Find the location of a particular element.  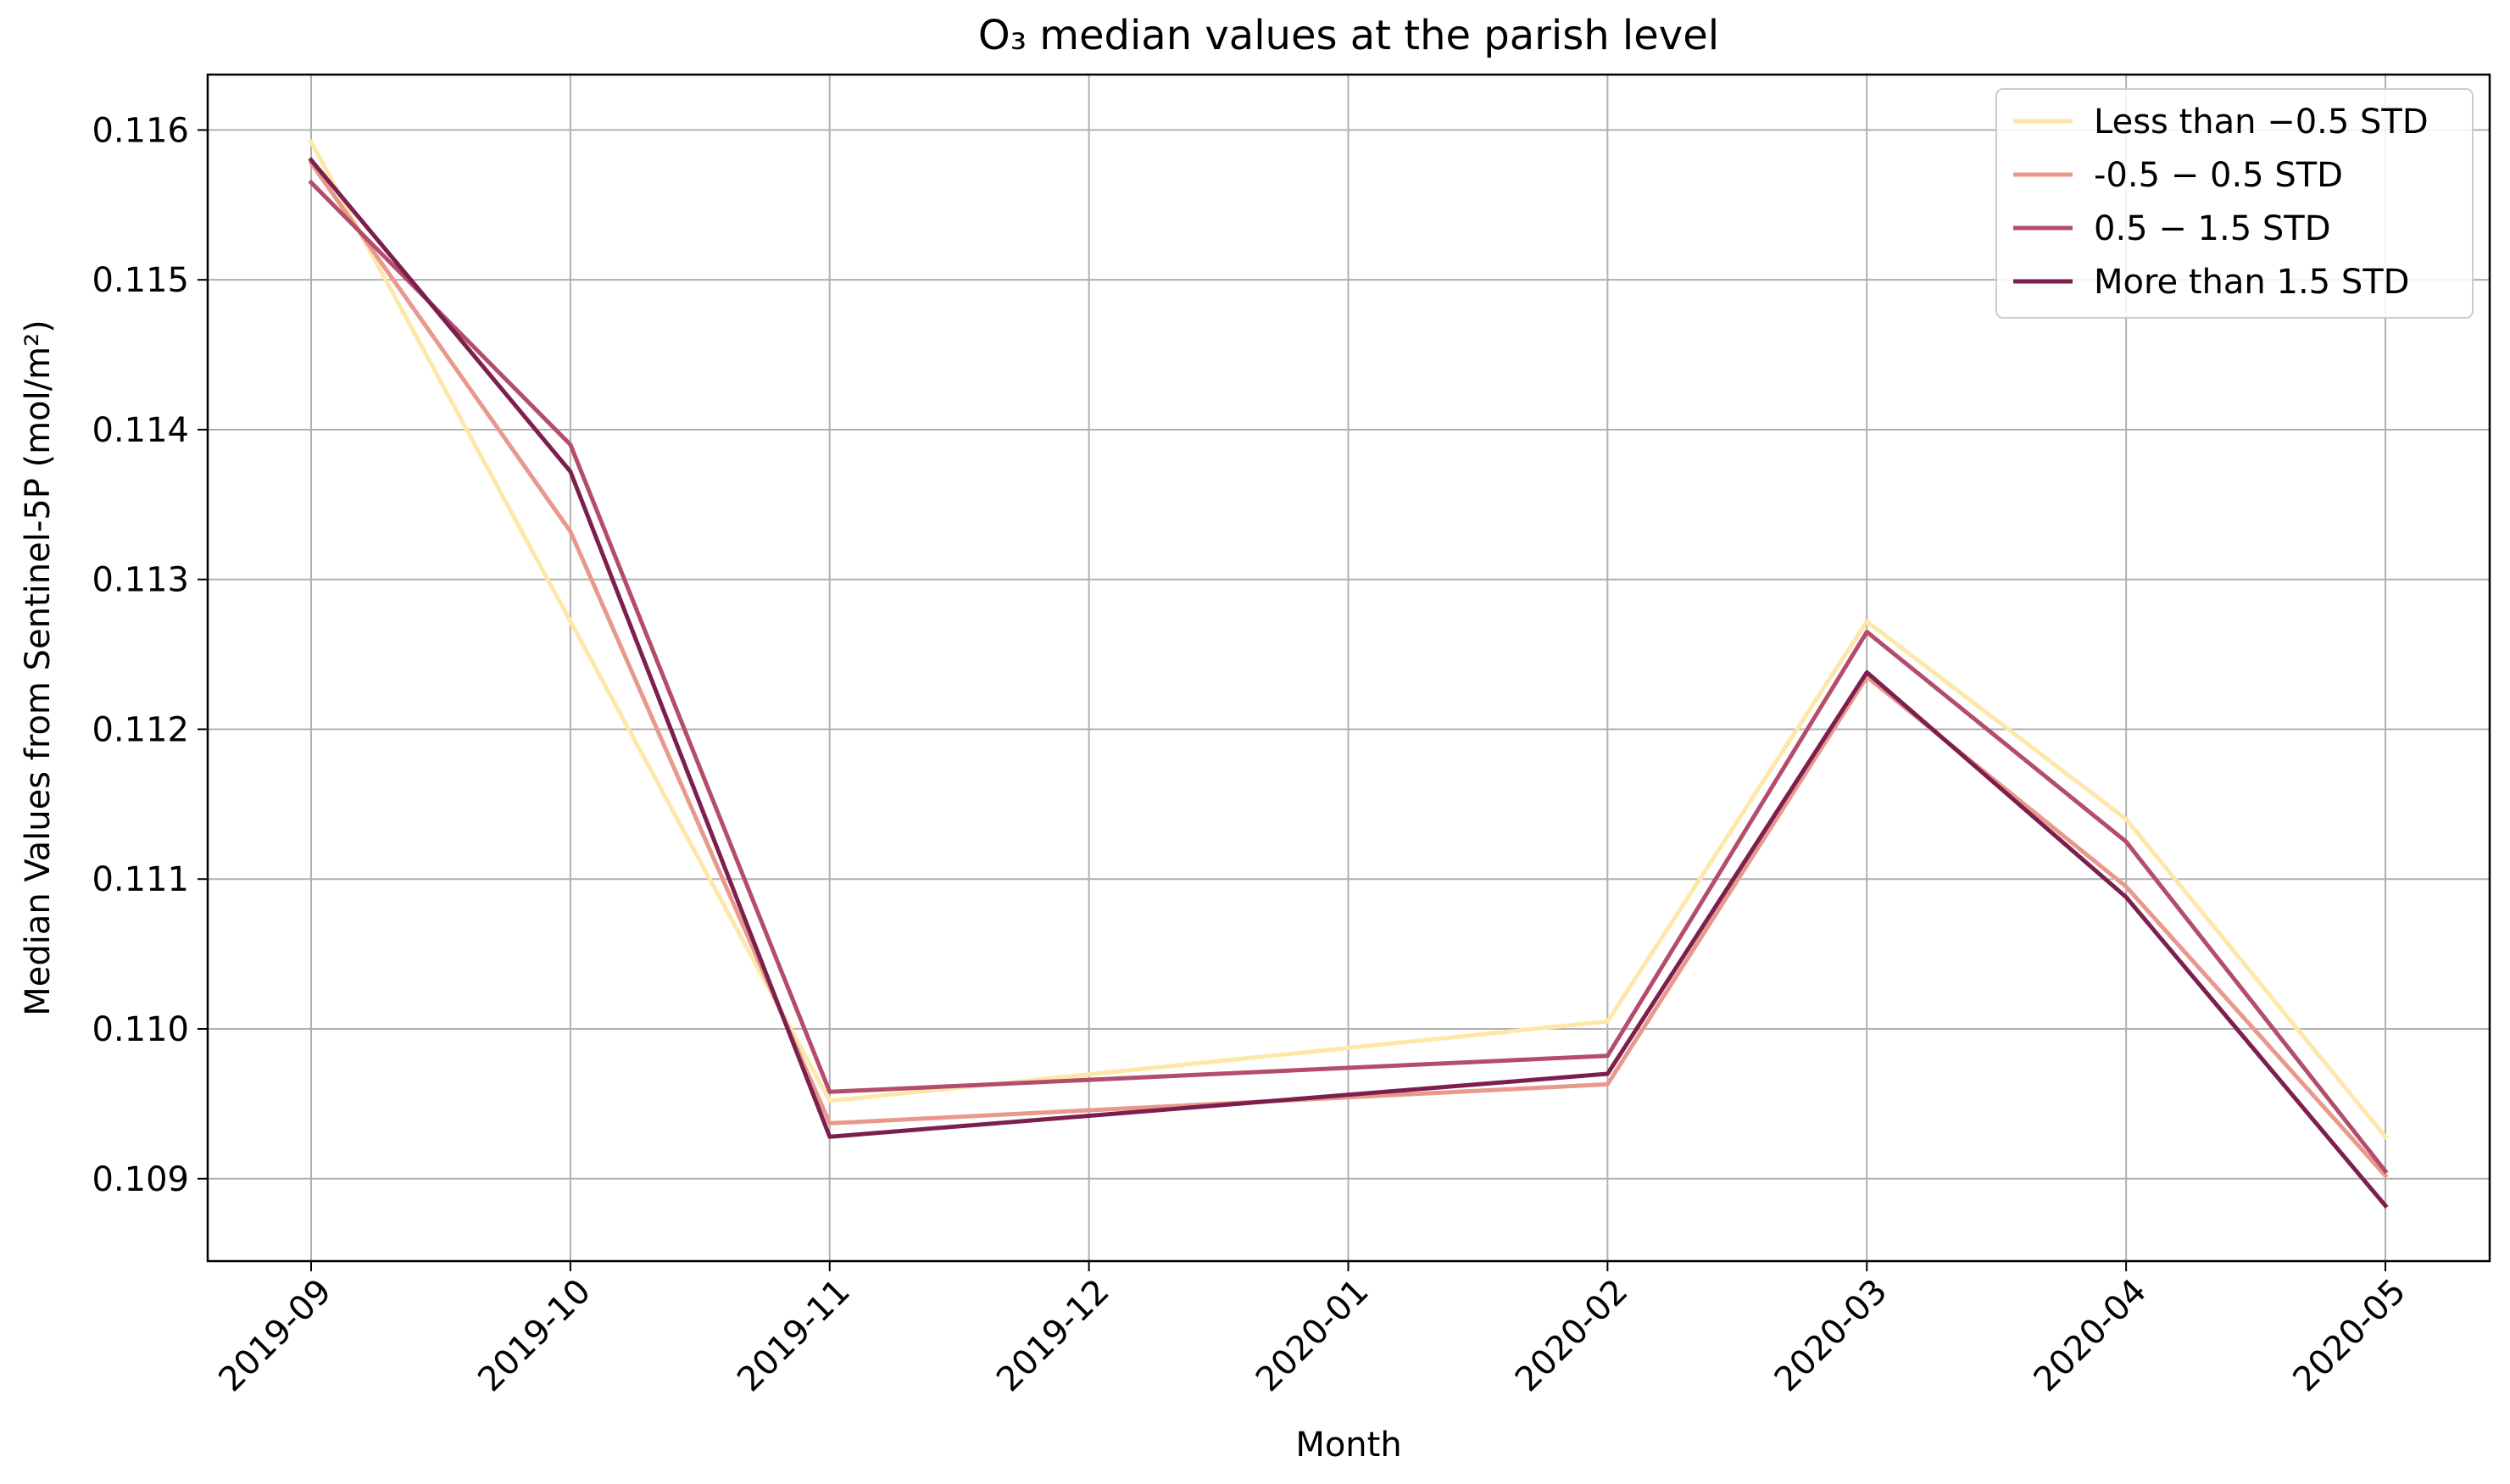

legend-label: -0.5 − 0.5 STD is located at coordinates (2218, 176).